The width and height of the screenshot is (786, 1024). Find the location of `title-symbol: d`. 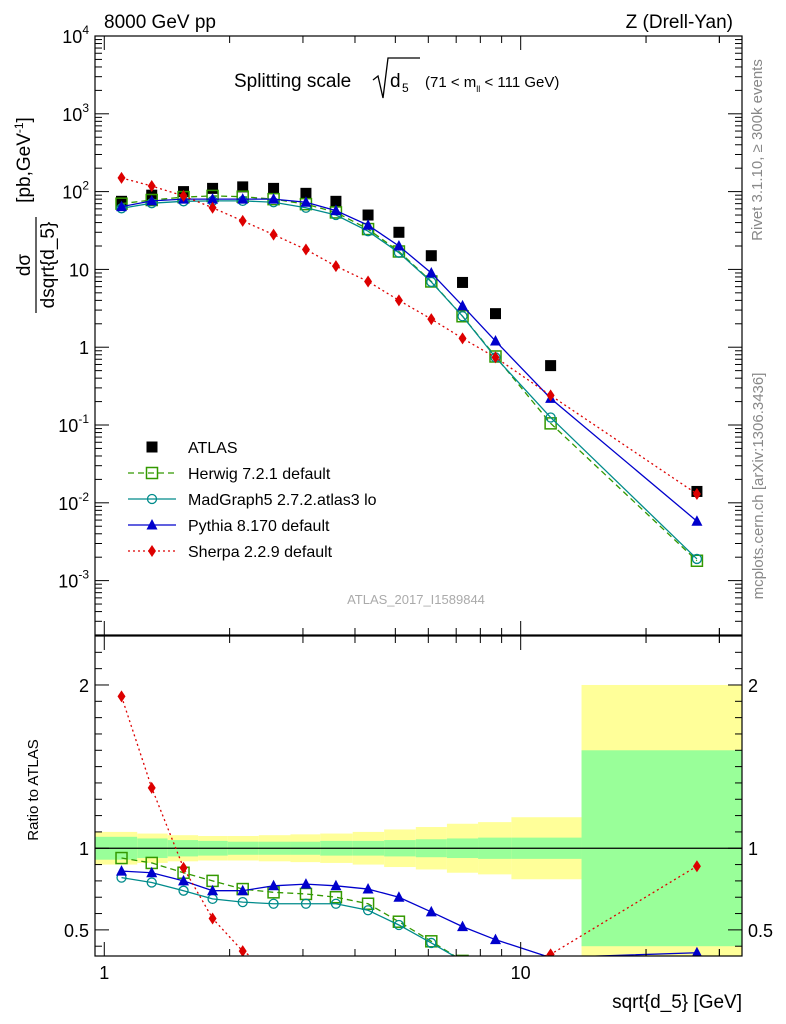

title-symbol: d is located at coordinates (395, 81).